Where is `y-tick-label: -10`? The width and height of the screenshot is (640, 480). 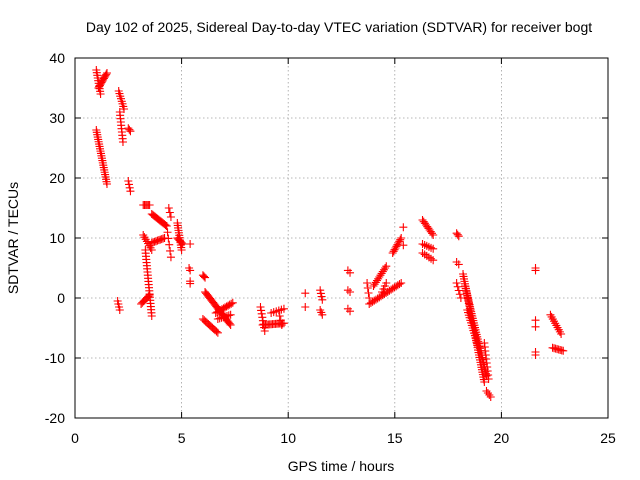 y-tick-label: -10 is located at coordinates (55, 358).